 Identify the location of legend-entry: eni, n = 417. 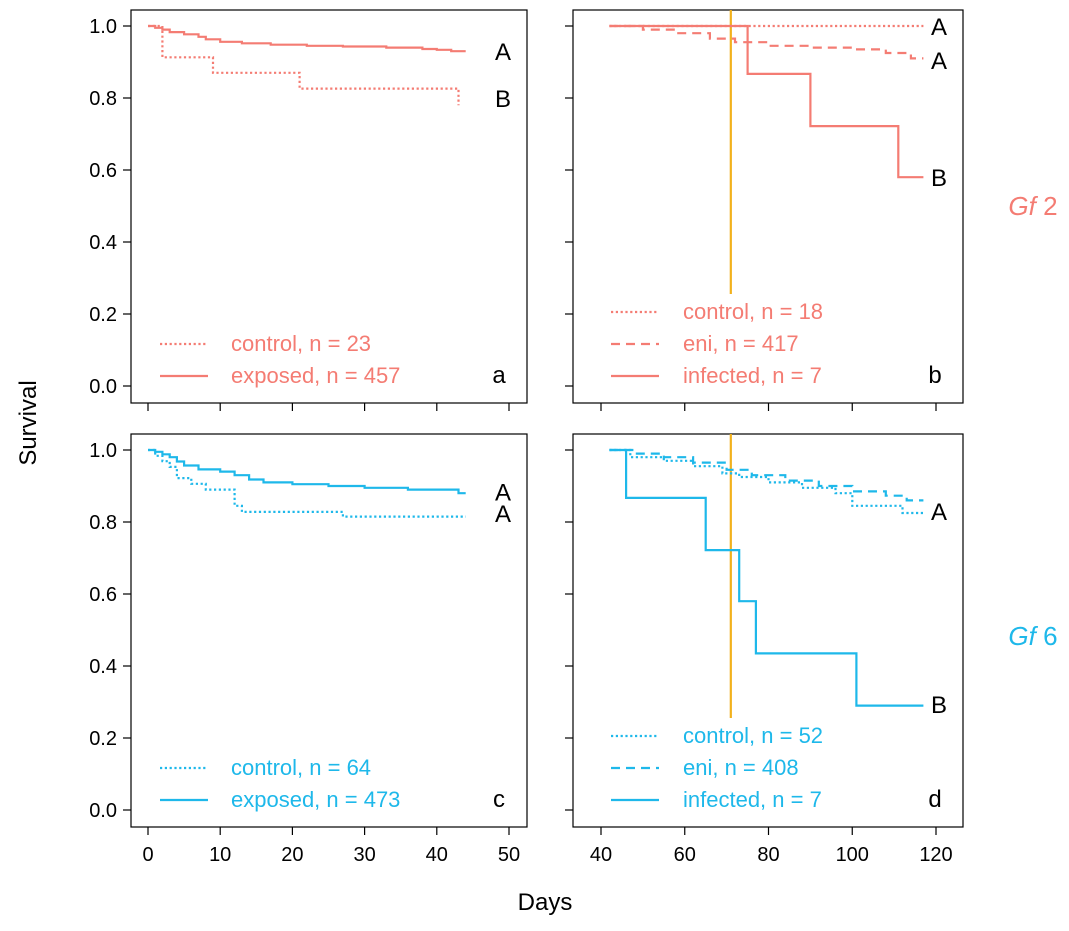
(741, 343).